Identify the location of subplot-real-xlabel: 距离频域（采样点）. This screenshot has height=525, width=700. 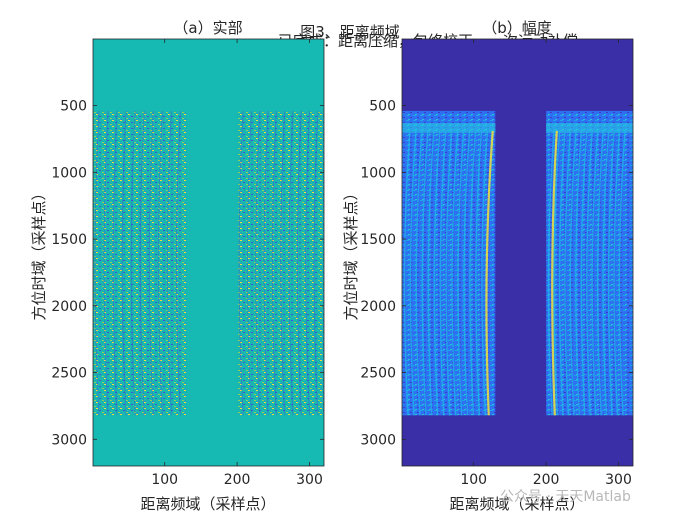
(207, 504).